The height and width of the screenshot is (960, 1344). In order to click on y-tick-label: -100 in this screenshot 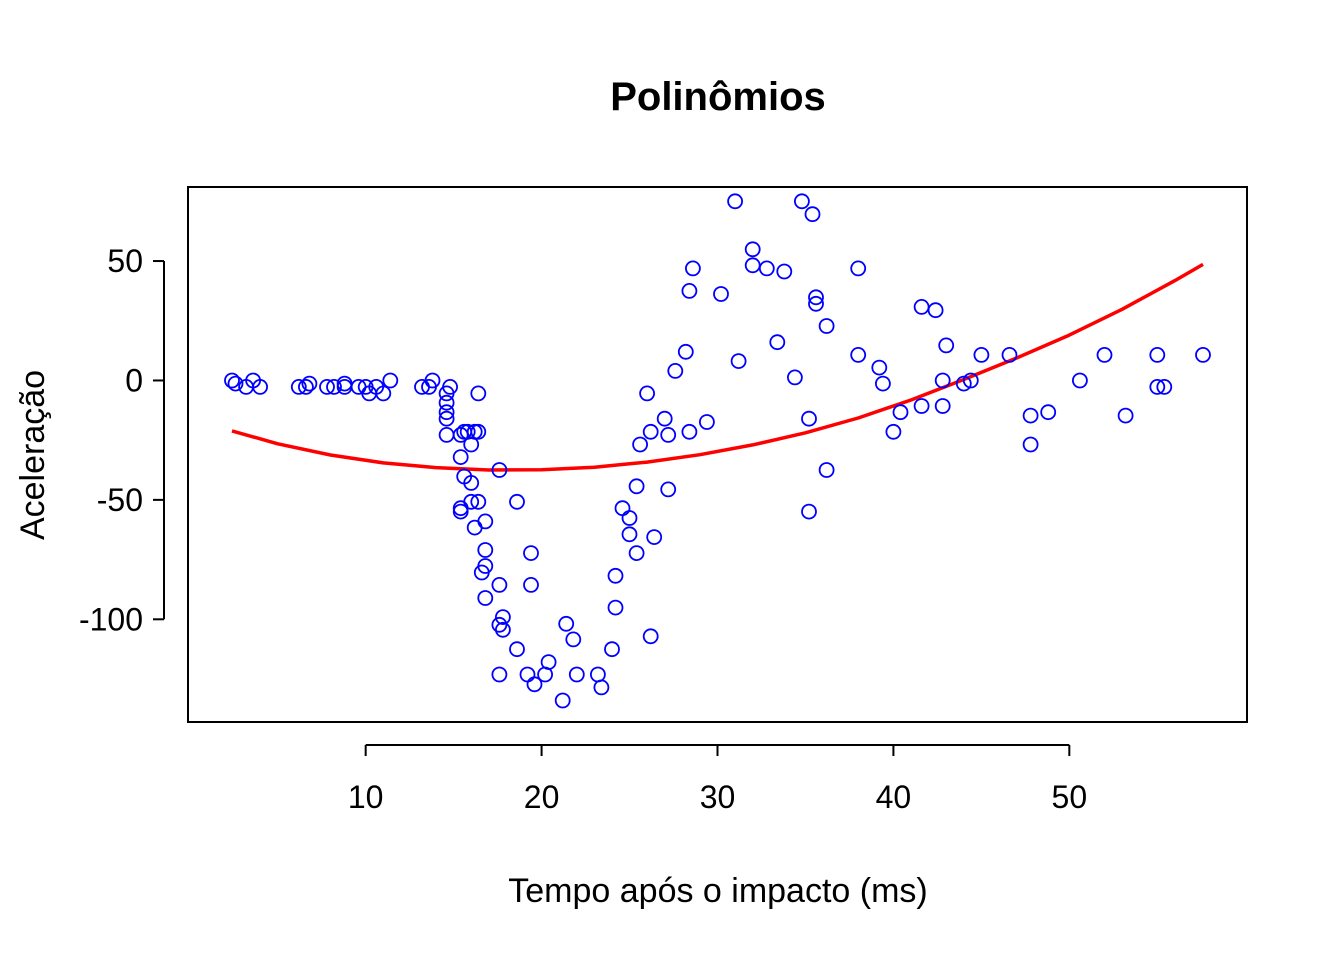, I will do `click(111, 619)`.